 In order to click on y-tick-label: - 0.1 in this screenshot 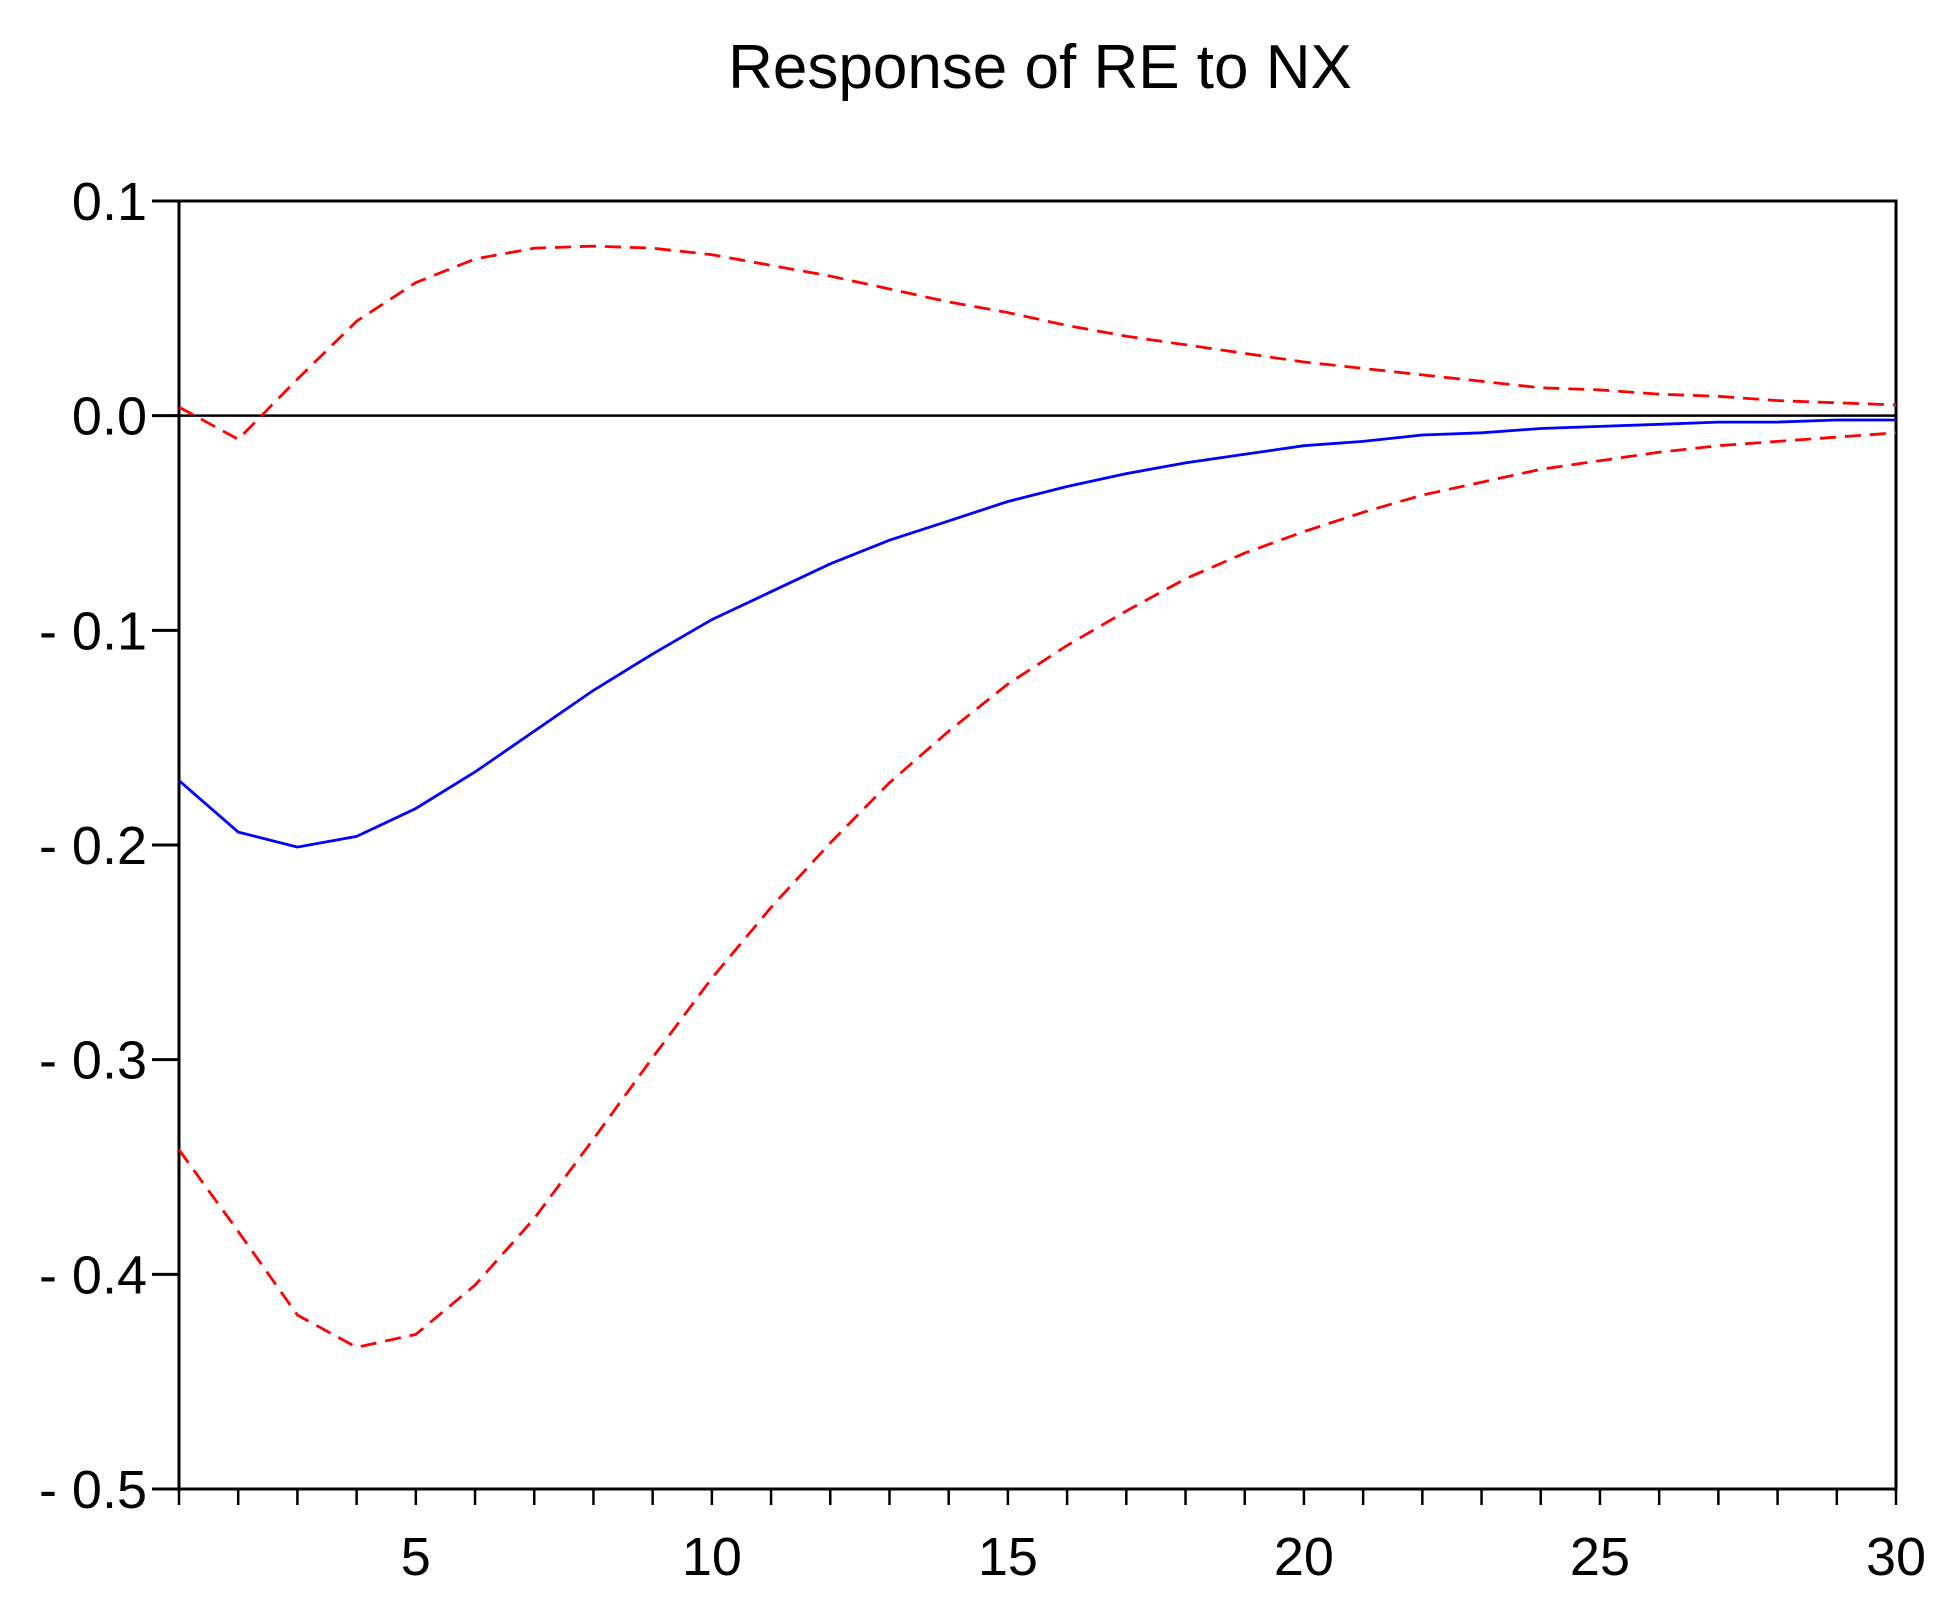, I will do `click(93, 631)`.